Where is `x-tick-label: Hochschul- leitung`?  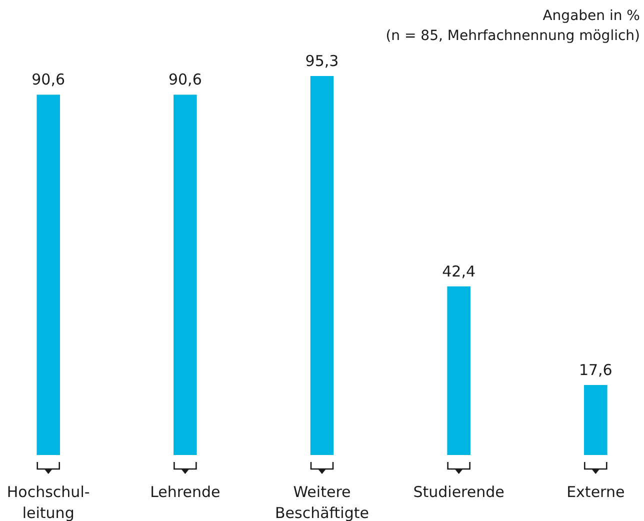
x-tick-label: Hochschul- leitung is located at coordinates (48, 502).